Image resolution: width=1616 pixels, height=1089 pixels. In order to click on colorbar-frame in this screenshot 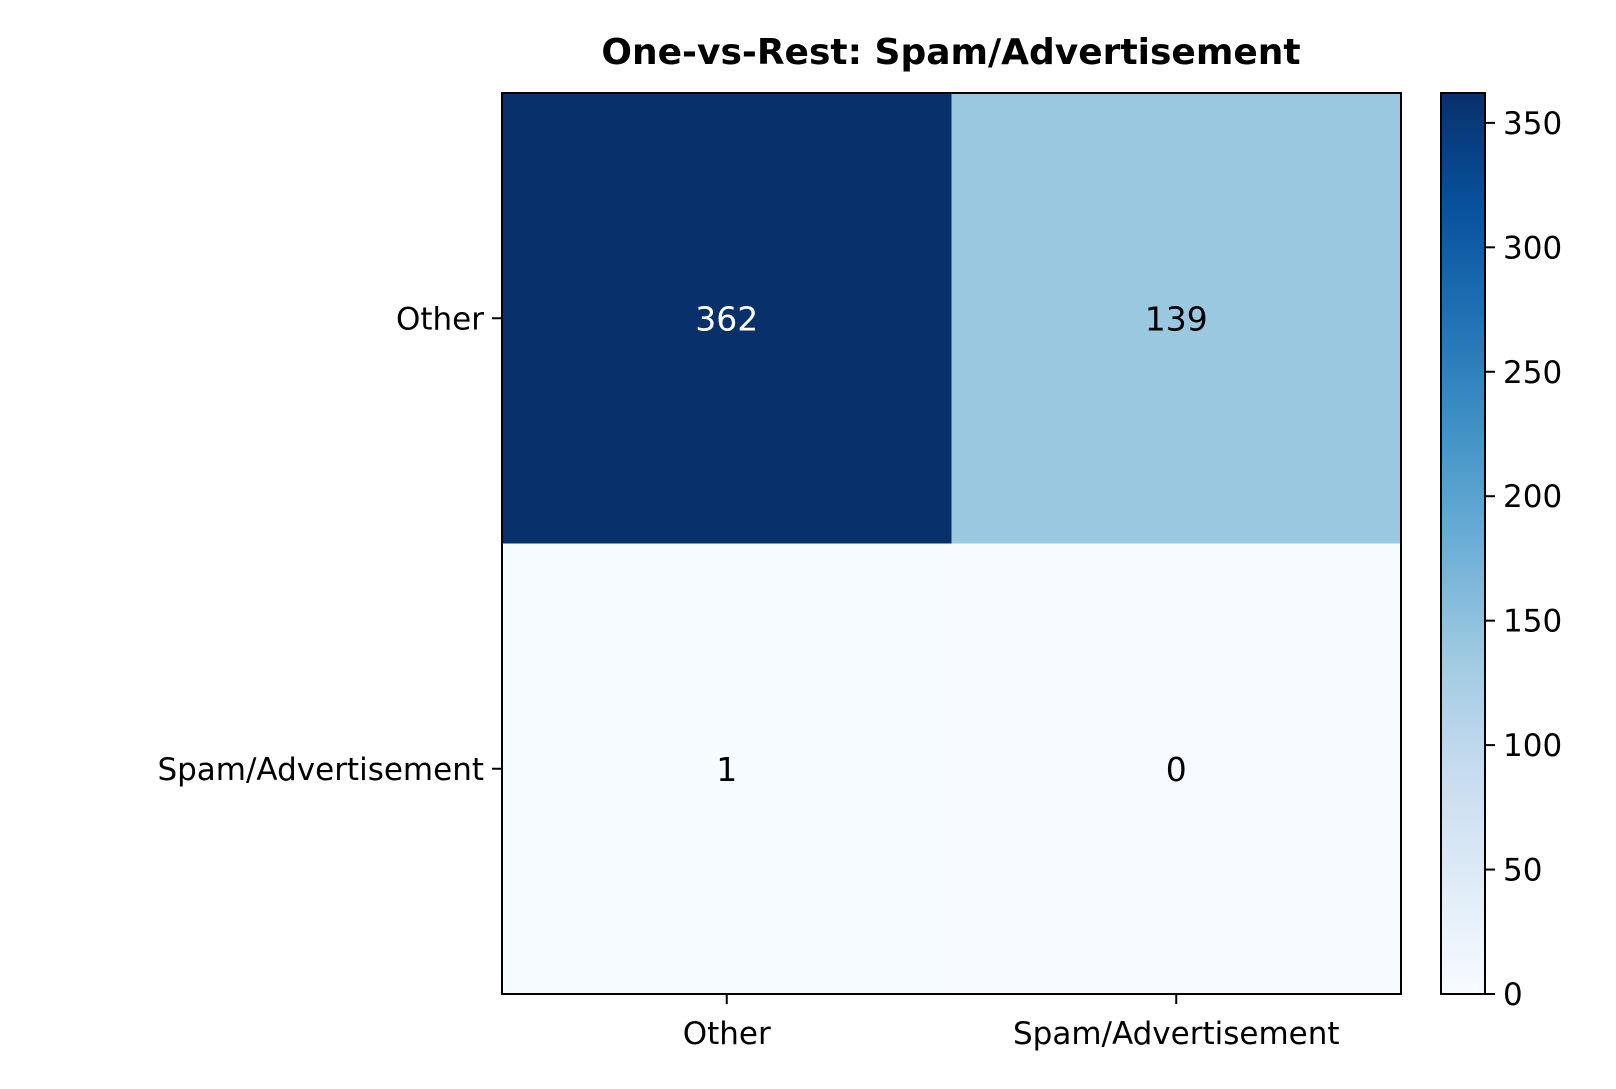, I will do `click(1463, 543)`.